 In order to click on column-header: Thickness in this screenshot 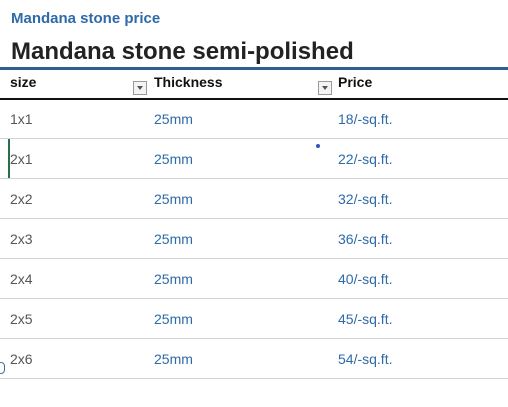, I will do `click(188, 82)`.